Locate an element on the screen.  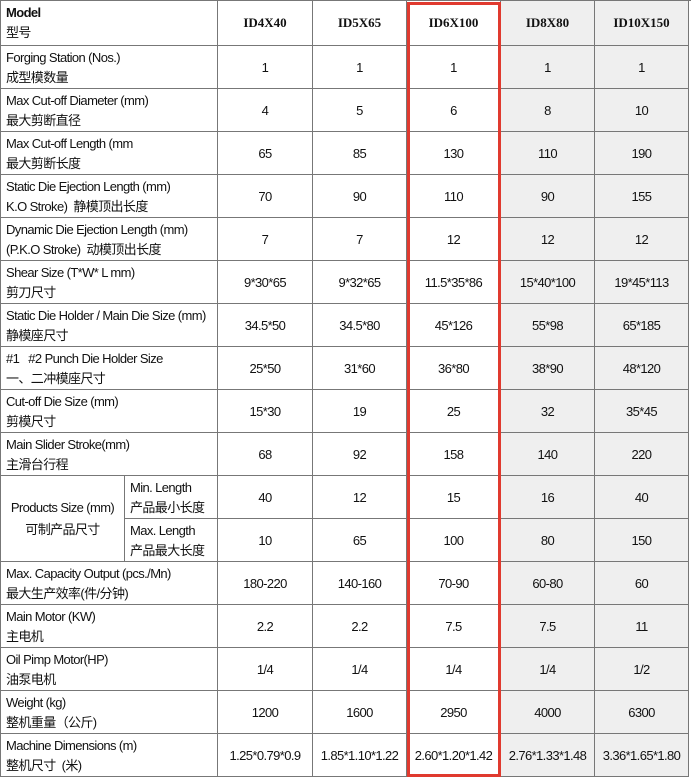
value-cell: 45*126 is located at coordinates (454, 325).